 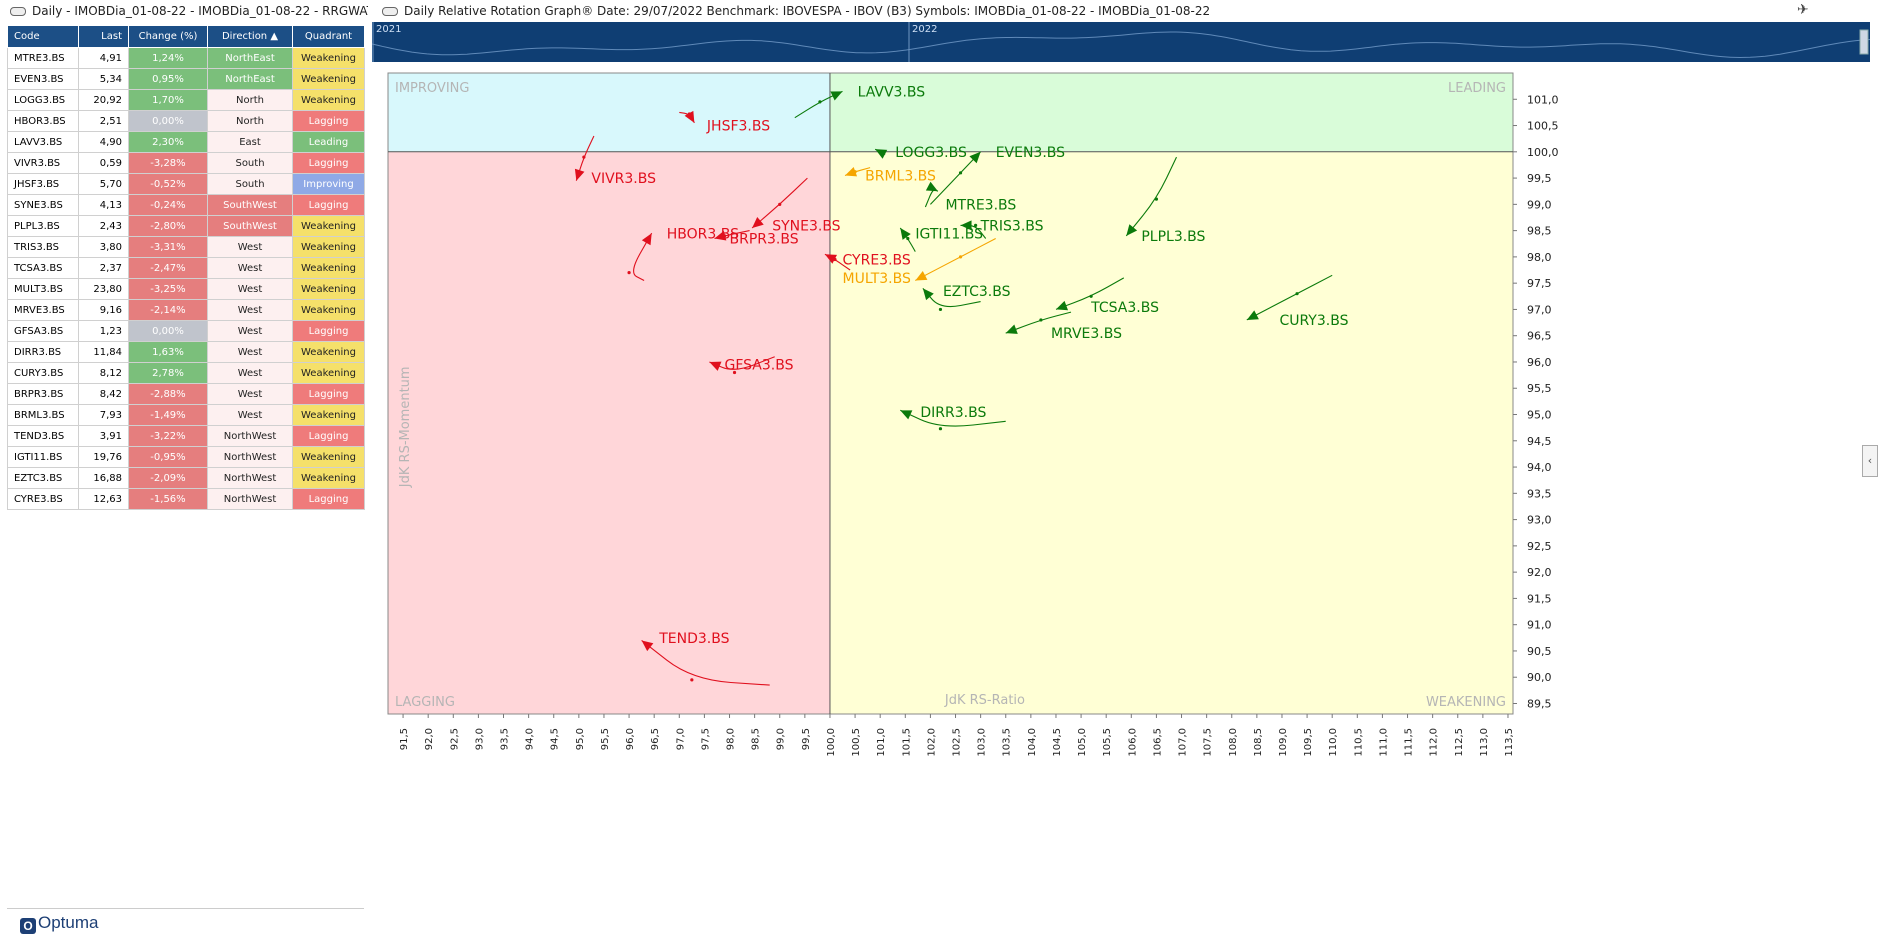 I want to click on table-row: BRPR3.BS 8,42 -2,88% West Lagging, so click(x=186, y=394).